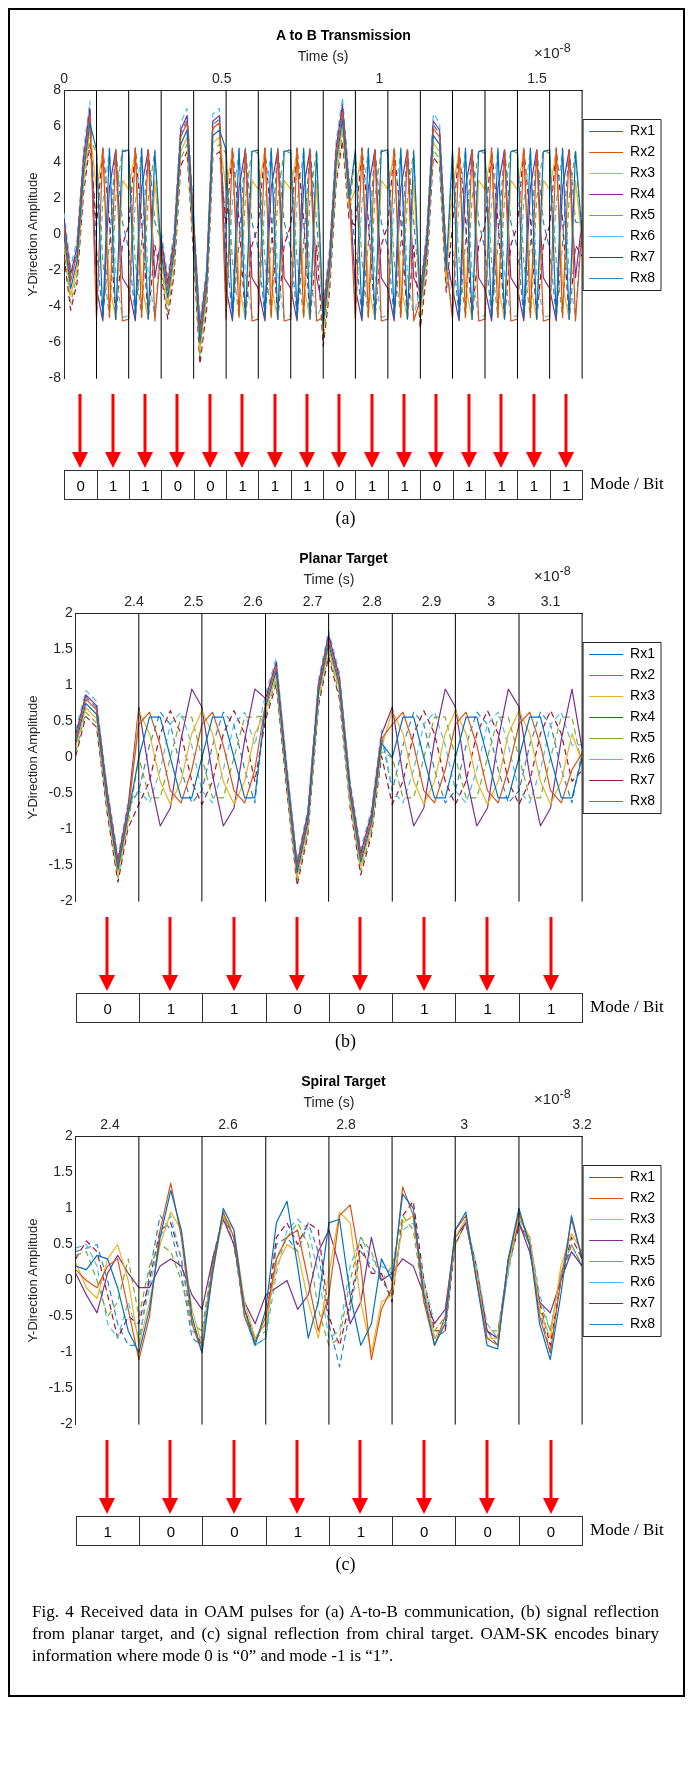 This screenshot has width=693, height=1769. What do you see at coordinates (372, 600) in the screenshot?
I see `x-tick-label: 2.8` at bounding box center [372, 600].